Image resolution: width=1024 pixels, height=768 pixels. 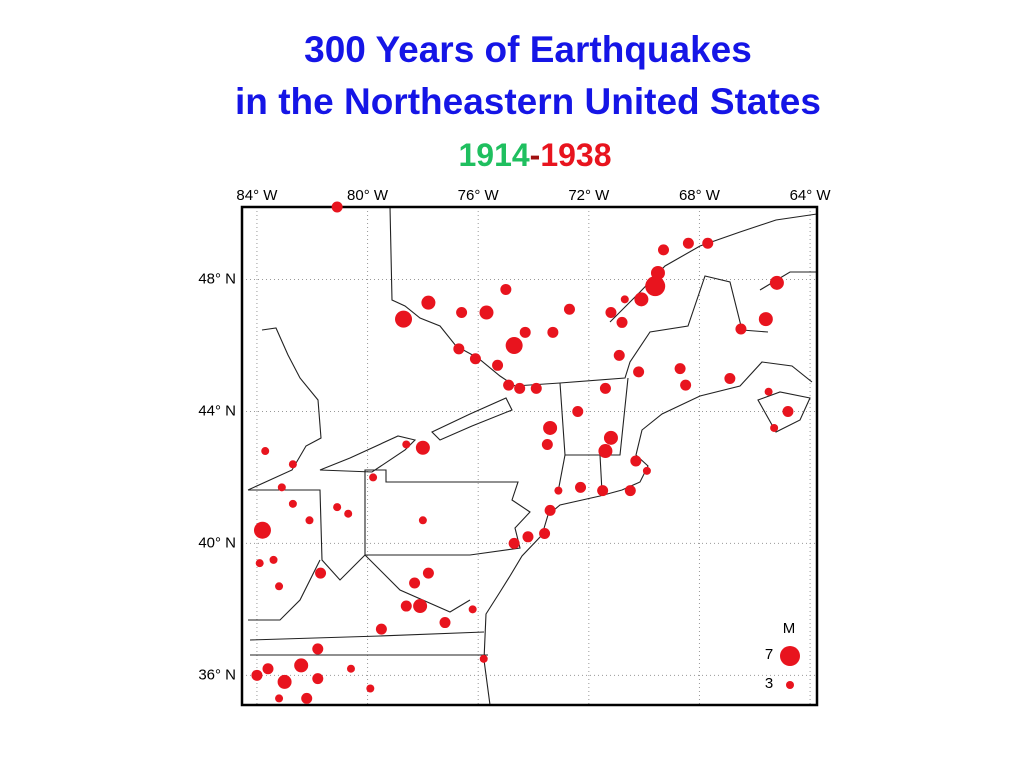 What do you see at coordinates (217, 279) in the screenshot?
I see `y-tick-label: 48° N` at bounding box center [217, 279].